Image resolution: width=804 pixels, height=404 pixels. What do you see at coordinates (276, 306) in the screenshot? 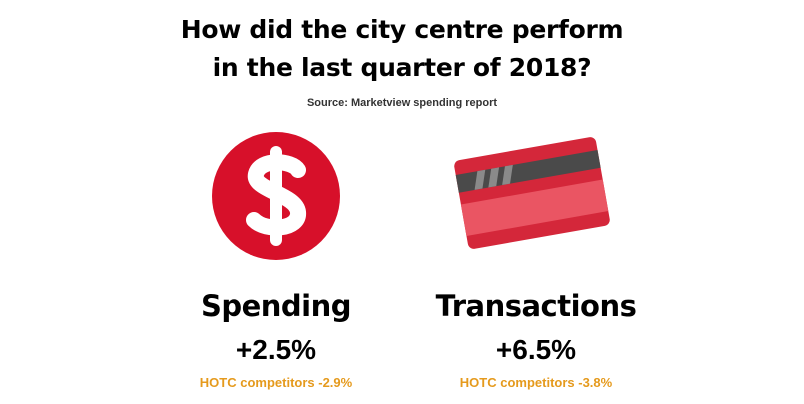
I see `spending-label: Spending` at bounding box center [276, 306].